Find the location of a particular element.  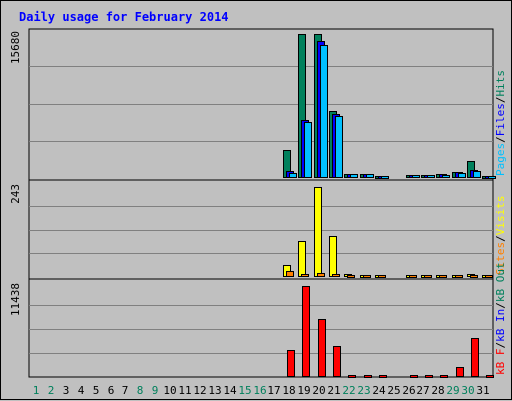

x-tick-label-7: 7 is located at coordinates (125, 390).